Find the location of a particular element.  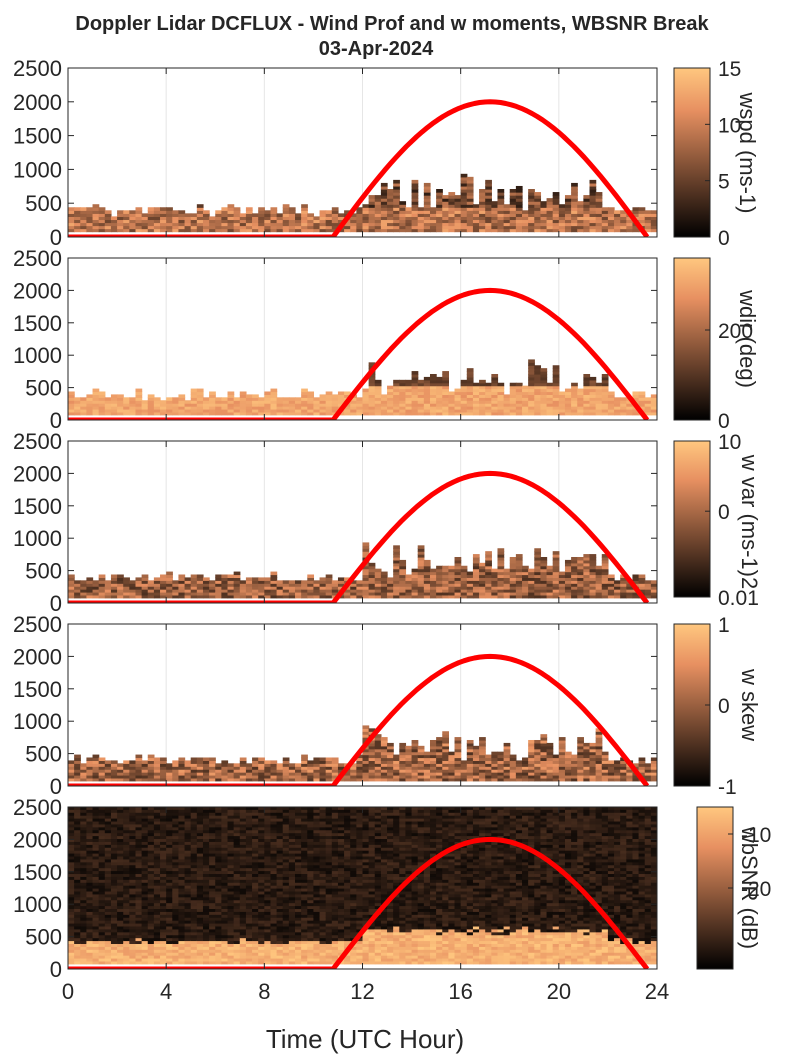

x-tick-label: 12 is located at coordinates (362, 991).